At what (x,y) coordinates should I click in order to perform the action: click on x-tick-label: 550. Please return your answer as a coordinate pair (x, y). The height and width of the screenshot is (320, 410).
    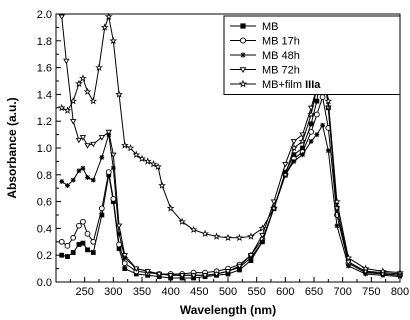
    Looking at the image, I should click on (256, 292).